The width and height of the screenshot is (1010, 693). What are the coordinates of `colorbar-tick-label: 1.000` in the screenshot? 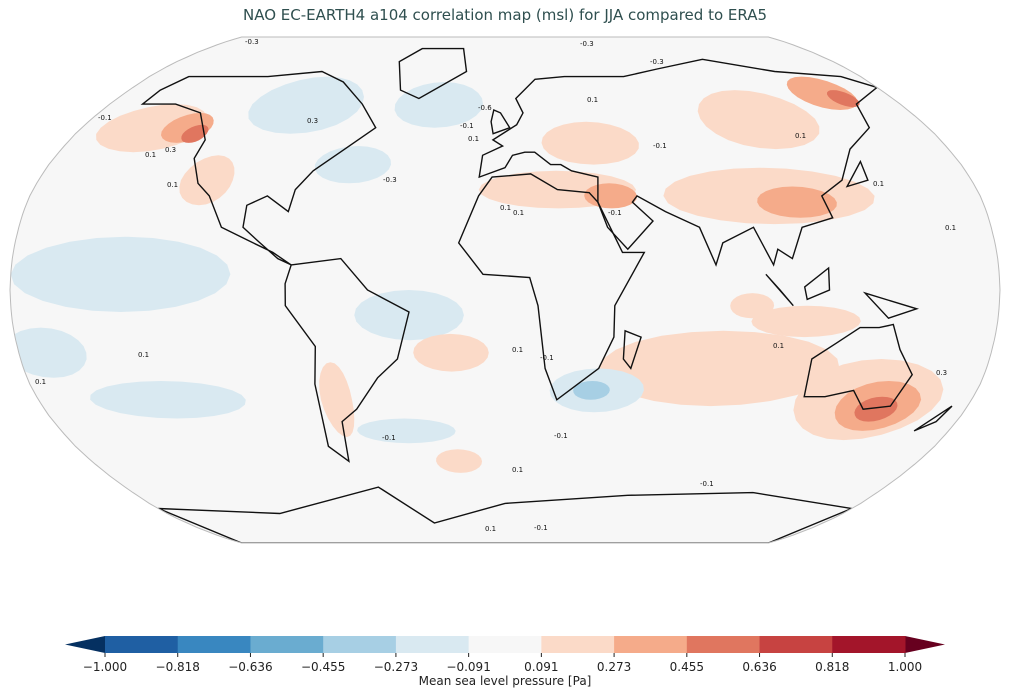 It's located at (905, 667).